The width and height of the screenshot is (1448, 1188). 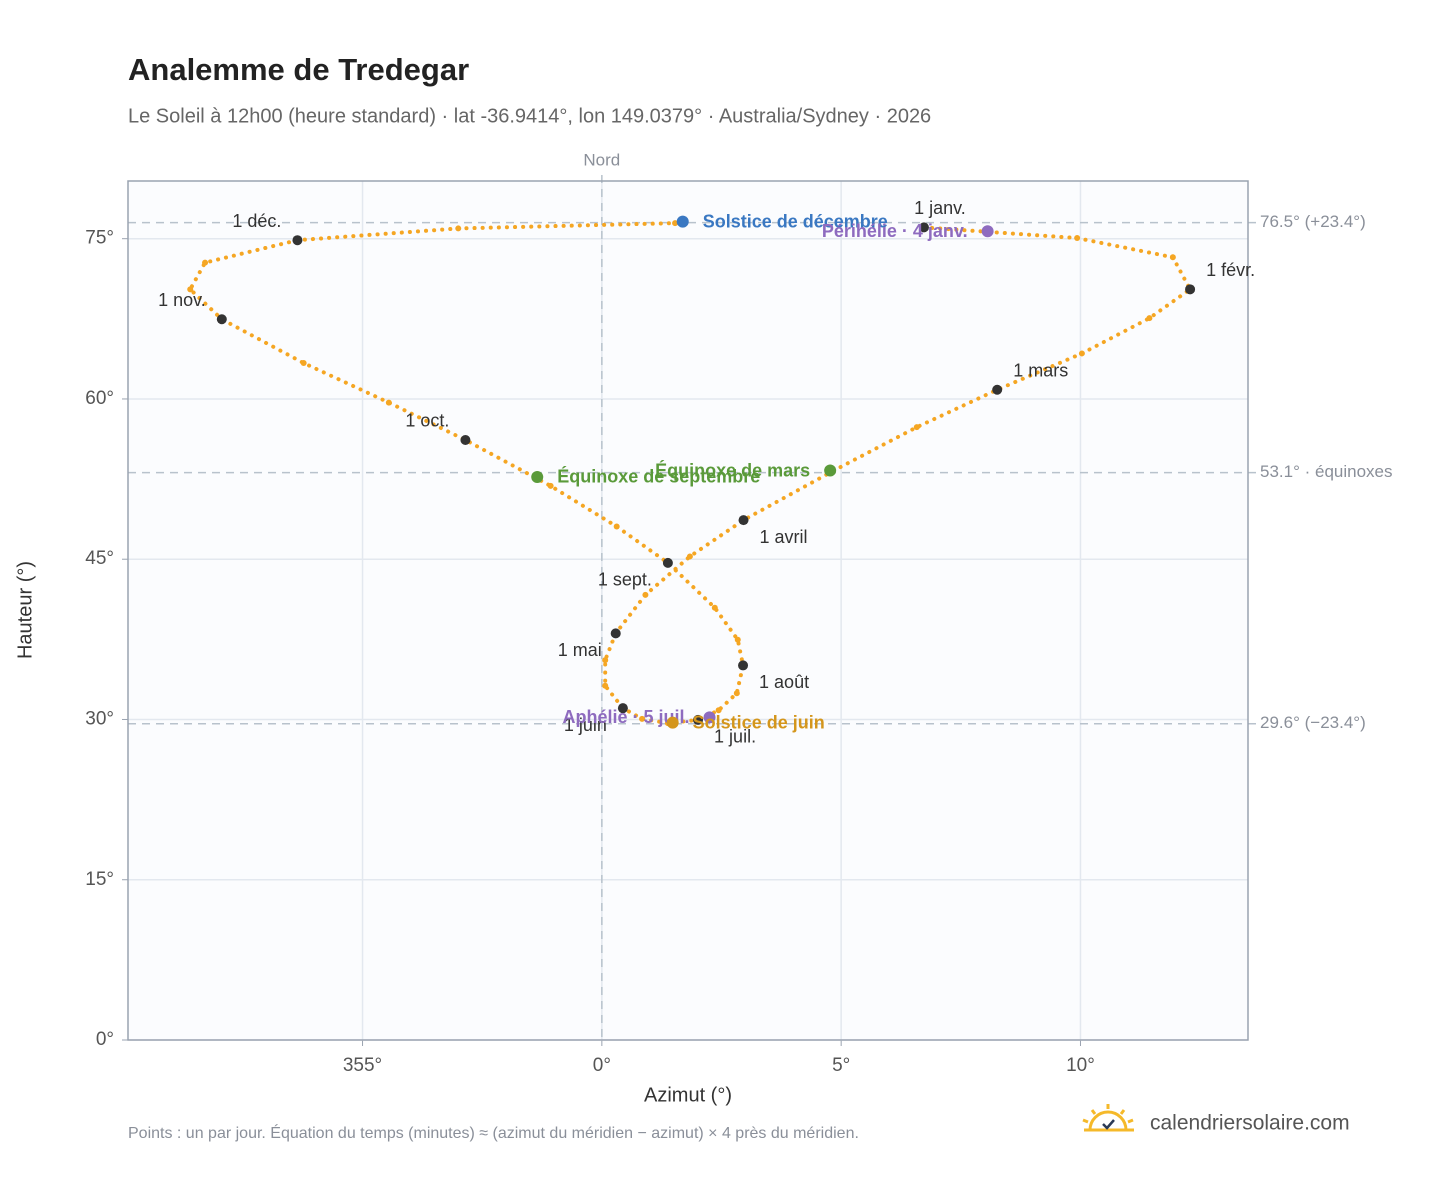 What do you see at coordinates (1040, 371) in the screenshot?
I see `month-label: 1 mars` at bounding box center [1040, 371].